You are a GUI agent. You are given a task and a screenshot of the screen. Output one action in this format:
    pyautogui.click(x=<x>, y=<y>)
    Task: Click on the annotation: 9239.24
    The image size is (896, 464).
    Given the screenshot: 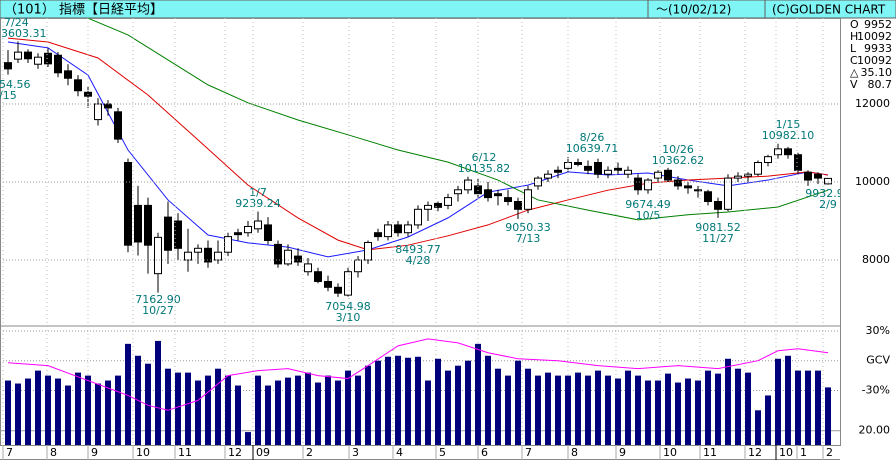 What is the action you would take?
    pyautogui.click(x=258, y=203)
    